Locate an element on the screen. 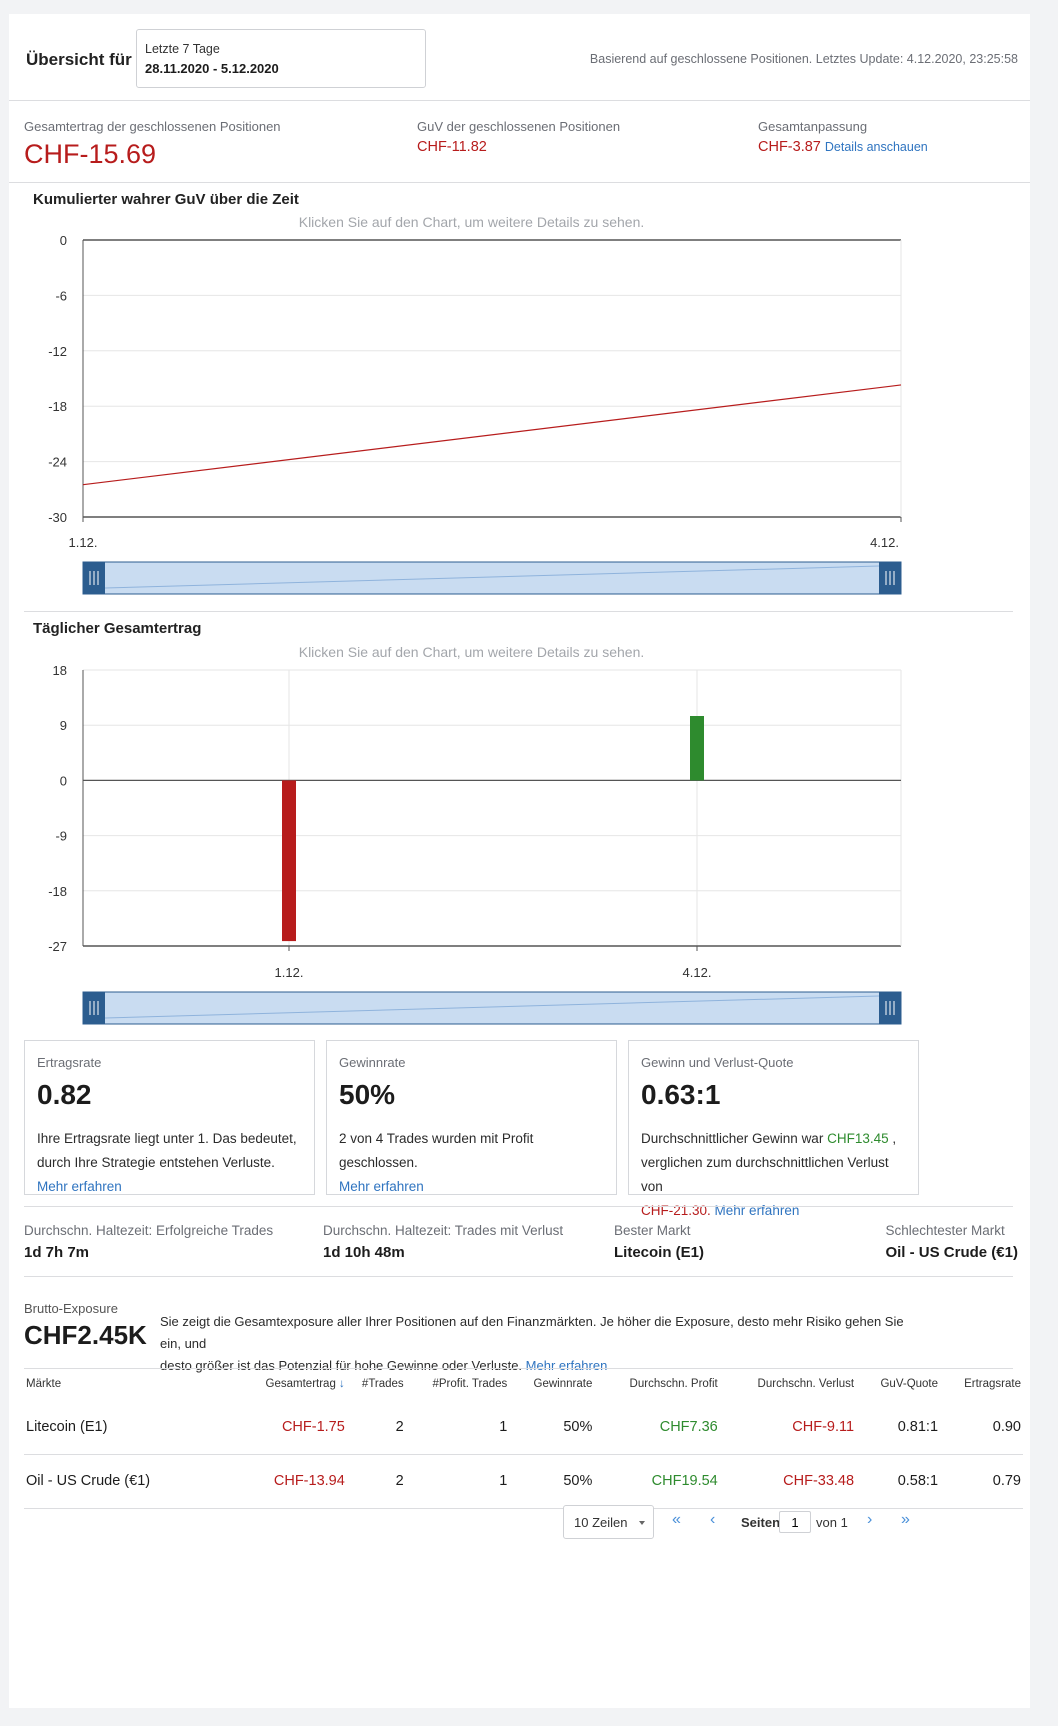  of-pages-label: von 1 is located at coordinates (832, 1522).